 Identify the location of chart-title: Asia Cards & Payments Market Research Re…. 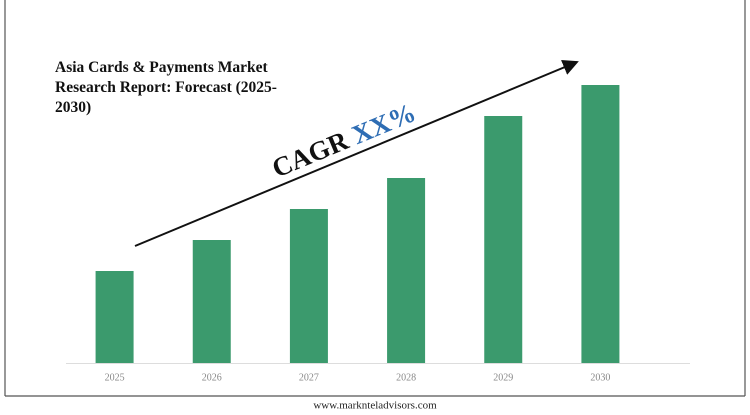
(166, 87).